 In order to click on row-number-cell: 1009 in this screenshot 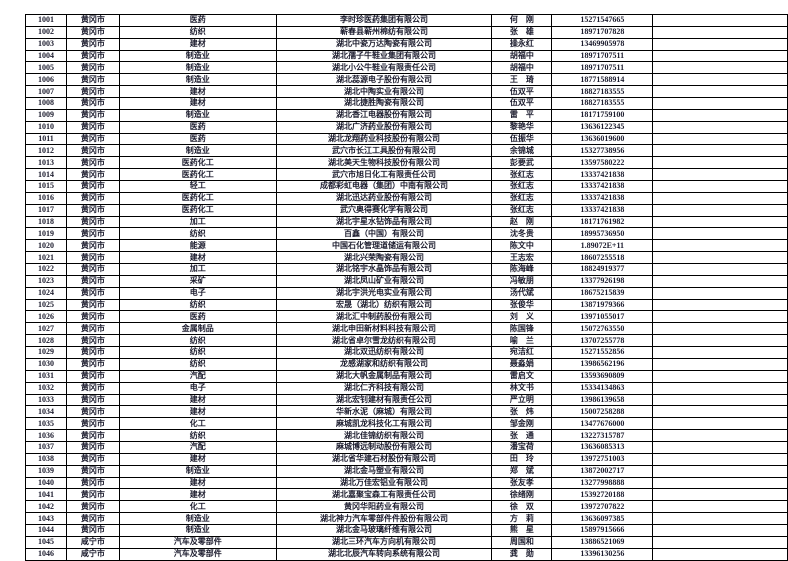, I will do `click(46, 115)`.